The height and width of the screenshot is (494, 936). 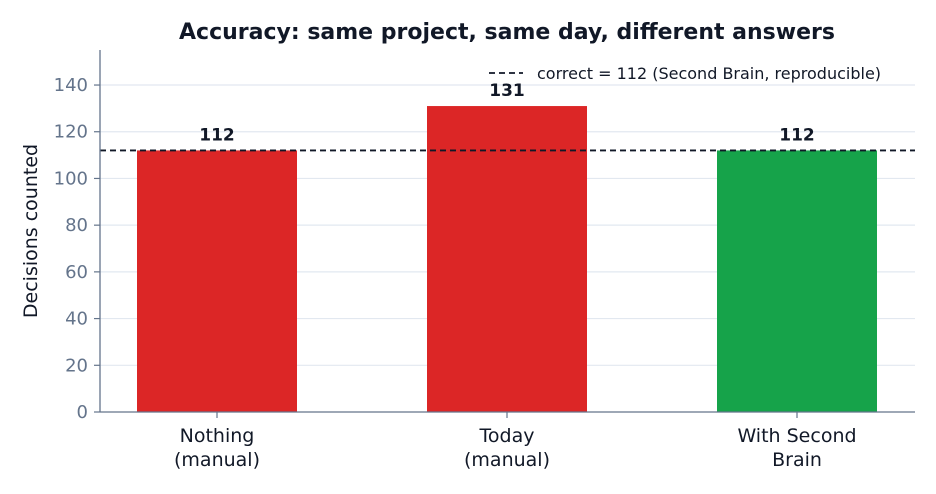 What do you see at coordinates (76, 272) in the screenshot?
I see `y-tick-label: 60` at bounding box center [76, 272].